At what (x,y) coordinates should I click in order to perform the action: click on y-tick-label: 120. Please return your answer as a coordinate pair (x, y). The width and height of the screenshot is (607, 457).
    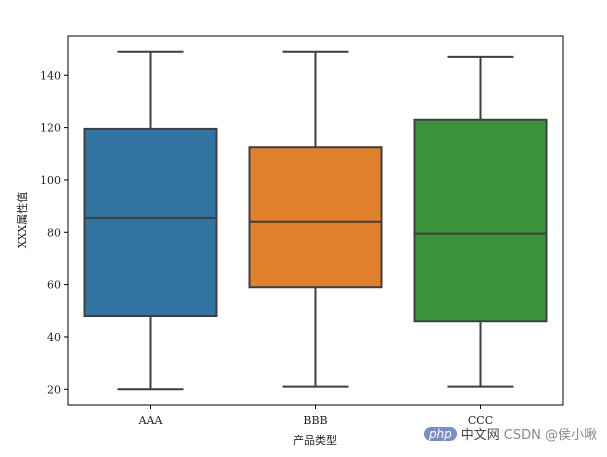
    Looking at the image, I should click on (50, 128).